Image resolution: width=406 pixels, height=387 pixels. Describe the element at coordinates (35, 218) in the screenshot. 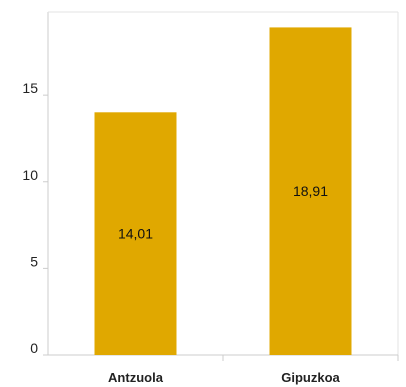

I see `y-axis: 0 5 10 15` at that location.